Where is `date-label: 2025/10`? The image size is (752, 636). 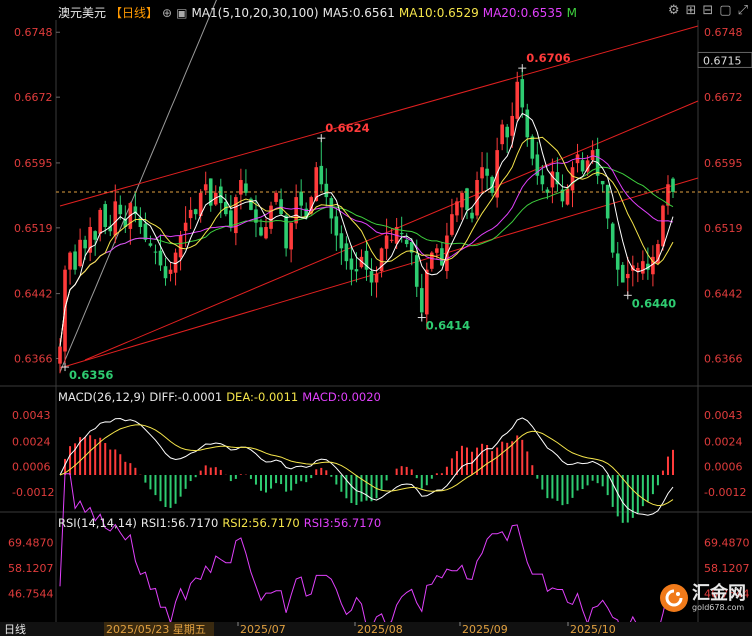 date-label: 2025/10 is located at coordinates (593, 629).